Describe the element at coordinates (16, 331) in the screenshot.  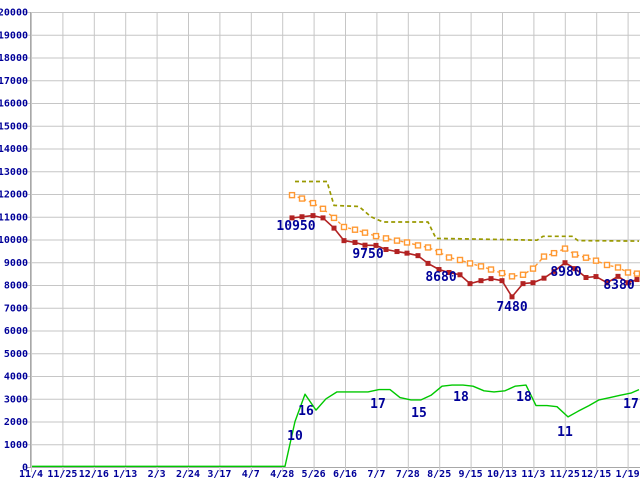
I see `y-tick-label: 6000` at that location.